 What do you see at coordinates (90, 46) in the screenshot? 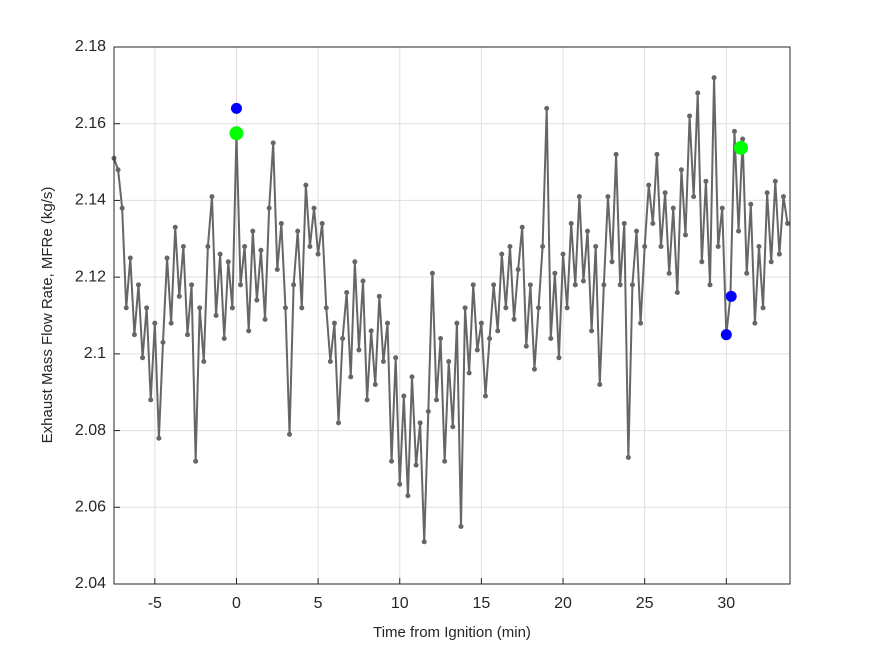
I see `y-tick-label: 2.18` at bounding box center [90, 46].